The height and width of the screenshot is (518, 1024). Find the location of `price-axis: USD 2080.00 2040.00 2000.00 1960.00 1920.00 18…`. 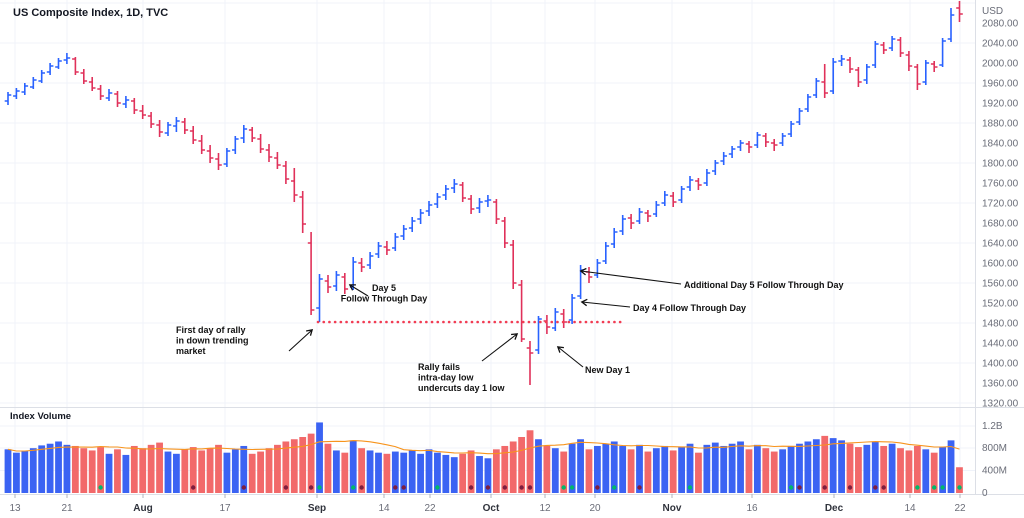

price-axis: USD 2080.00 2040.00 2000.00 1960.00 1920.00 18… is located at coordinates (1000, 252).